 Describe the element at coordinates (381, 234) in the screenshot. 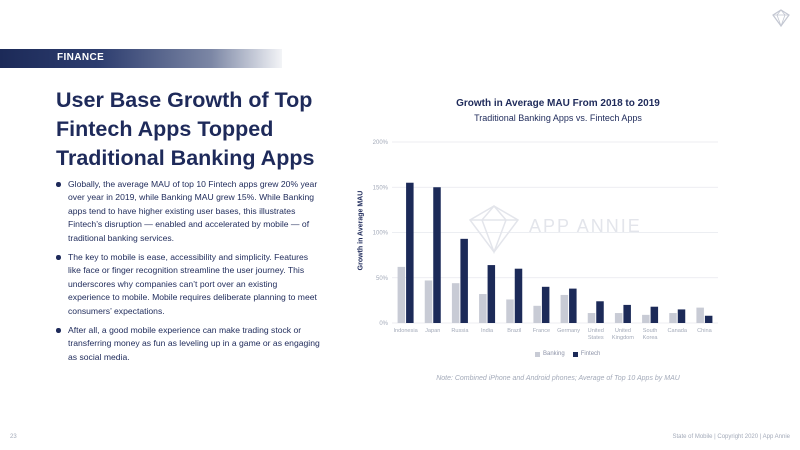

I see `y-tick-label: 100%` at that location.